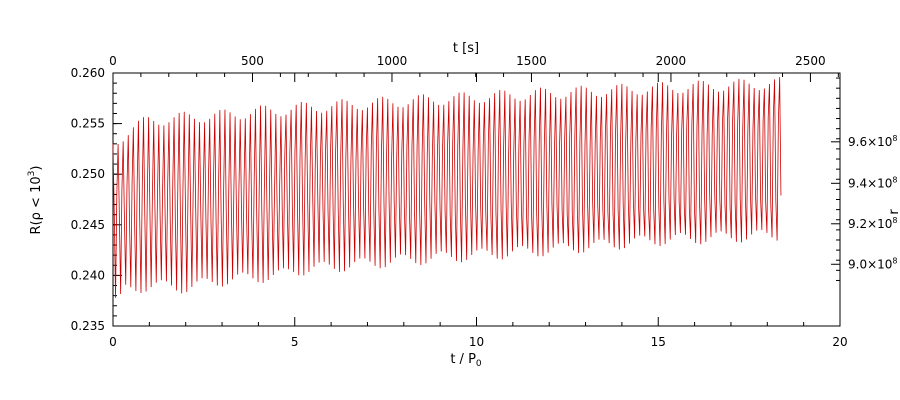 The image size is (900, 400). What do you see at coordinates (873, 141) in the screenshot?
I see `right-tick-label: 9.6×108` at bounding box center [873, 141].